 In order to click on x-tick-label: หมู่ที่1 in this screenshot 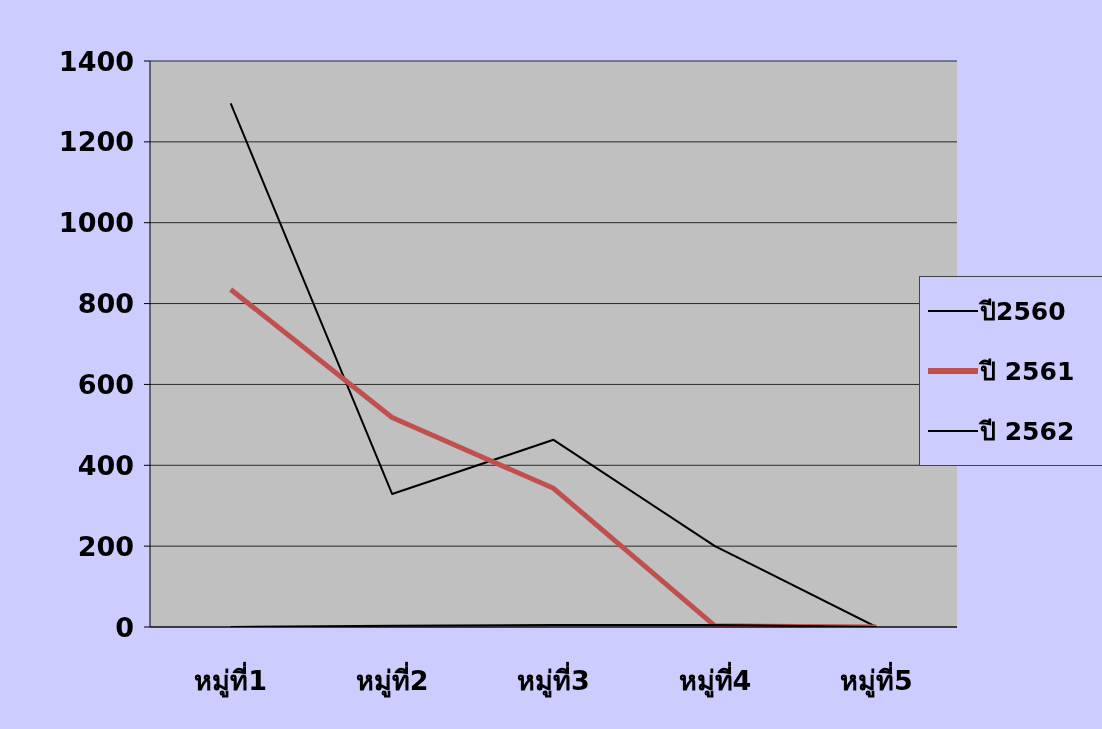, I will do `click(231, 680)`.